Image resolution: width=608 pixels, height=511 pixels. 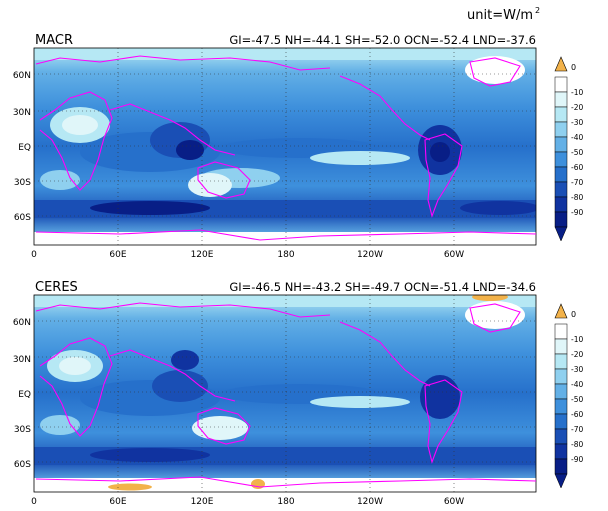 I want to click on unit-label: unit=W/m, so click(x=500, y=15).